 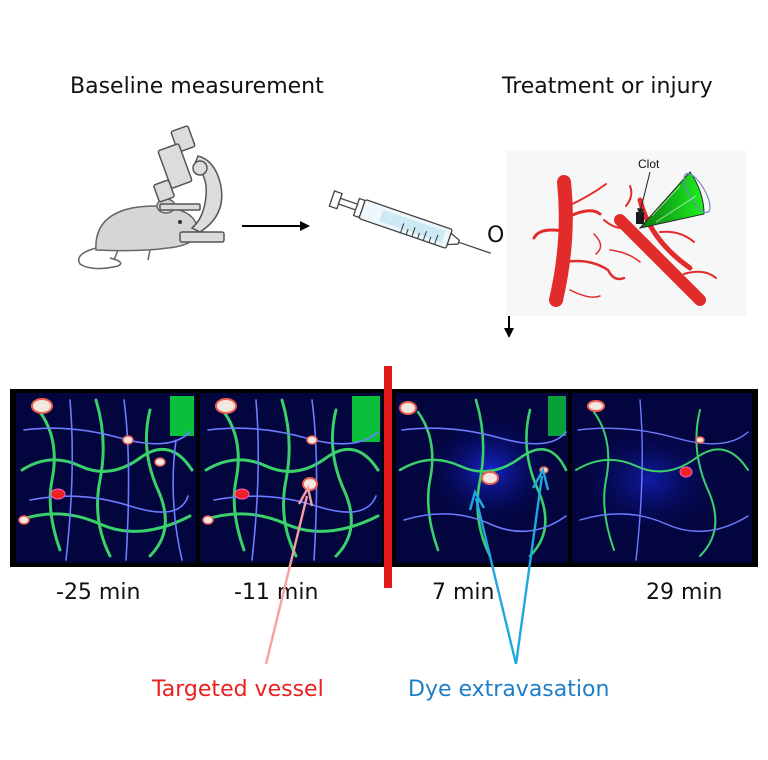 I want to click on microscope-icon, so click(x=189, y=184).